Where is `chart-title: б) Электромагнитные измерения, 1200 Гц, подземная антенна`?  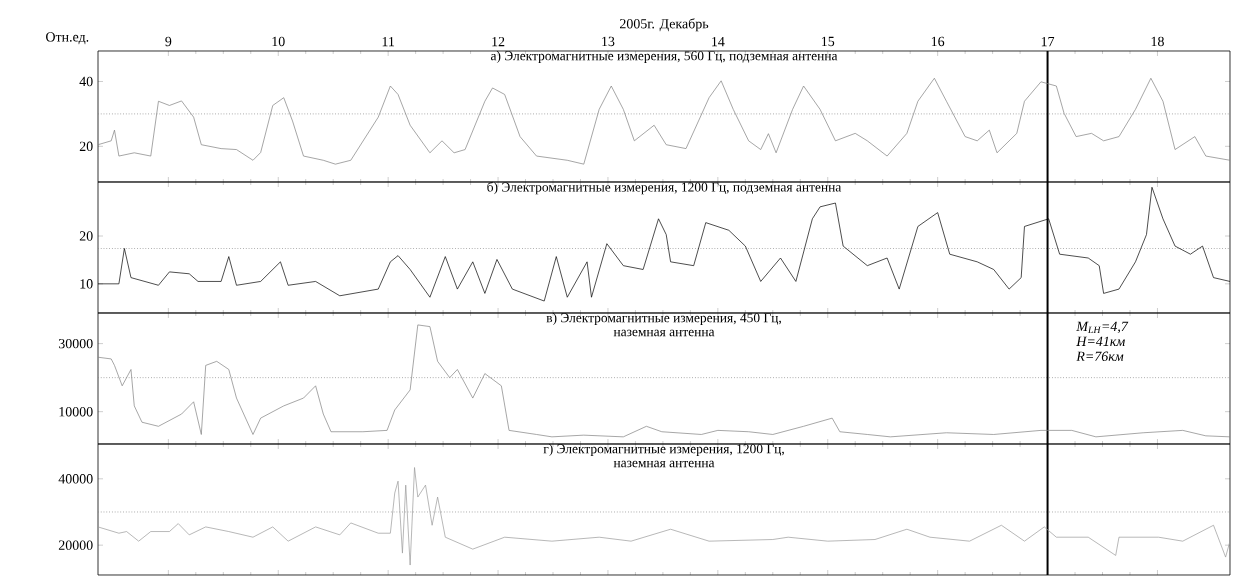 chart-title: б) Электромагнитные измерения, 1200 Гц, подземная антенна is located at coordinates (664, 188).